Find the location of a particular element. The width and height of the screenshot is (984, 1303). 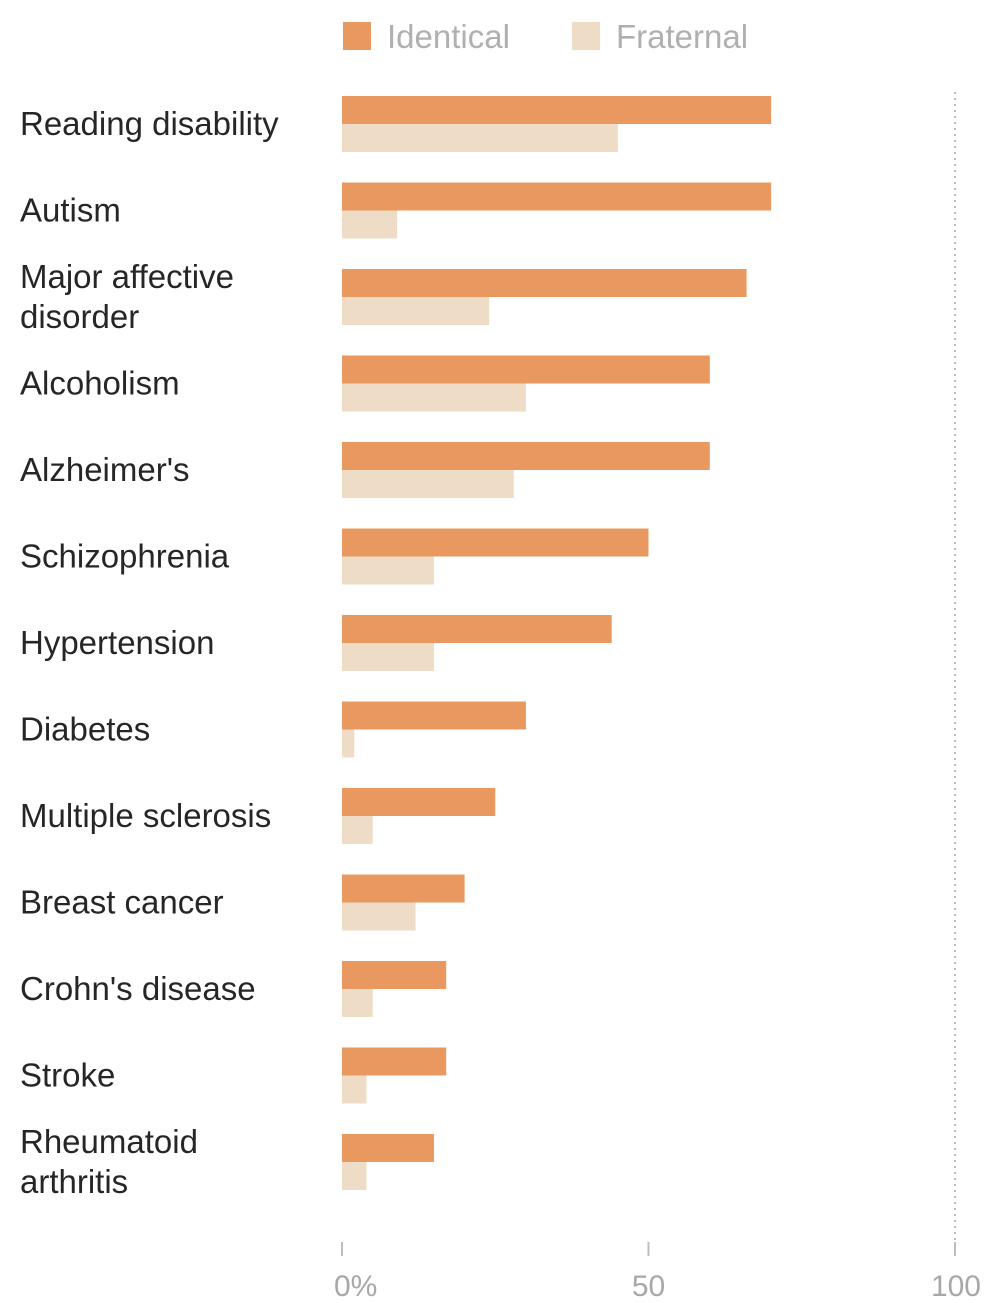

bar-fraternal-rheumatoid-arthritis is located at coordinates (354, 1176).